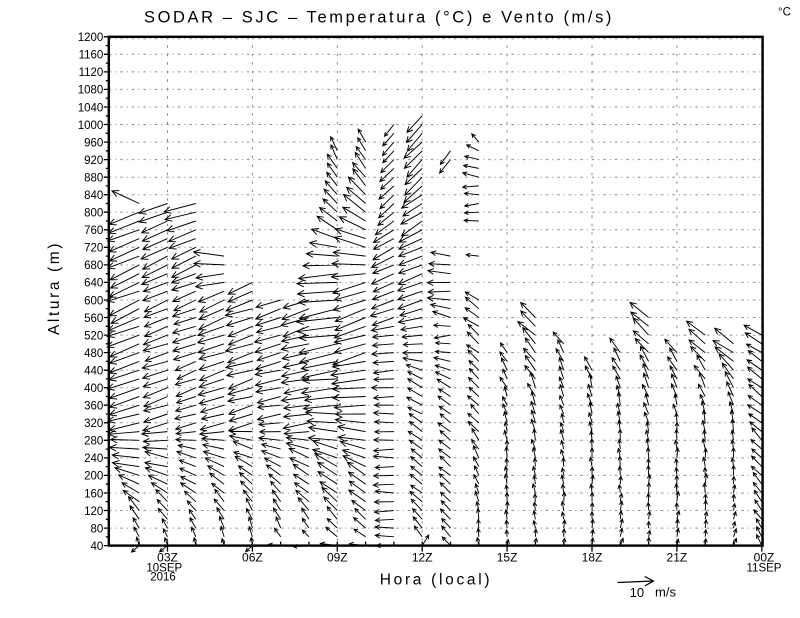 This screenshot has width=800, height=618. What do you see at coordinates (91, 126) in the screenshot?
I see `svg-text: 1000` at bounding box center [91, 126].